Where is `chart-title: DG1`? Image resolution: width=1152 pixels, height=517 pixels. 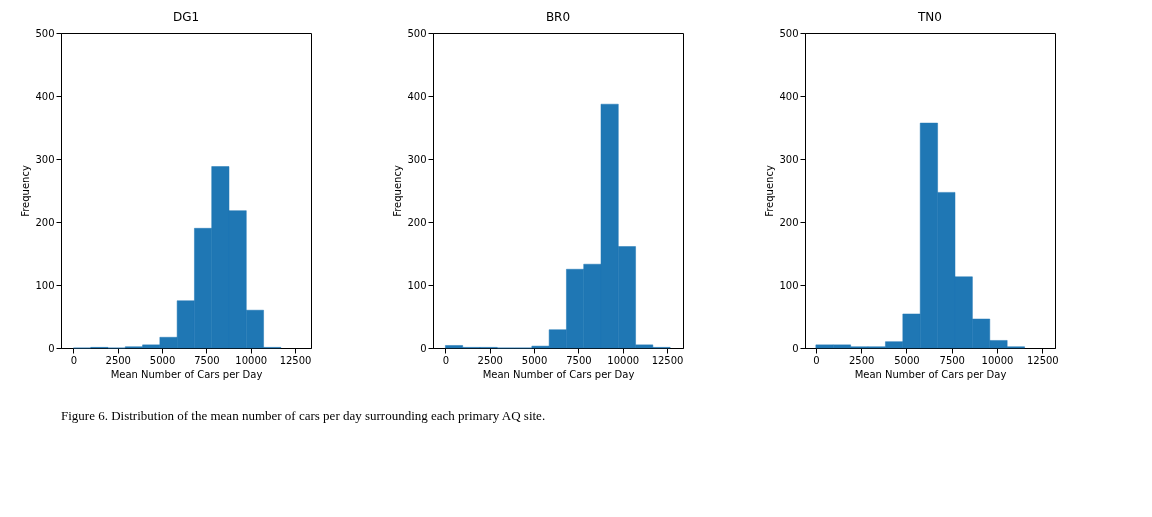 chart-title: DG1 is located at coordinates (186, 17).